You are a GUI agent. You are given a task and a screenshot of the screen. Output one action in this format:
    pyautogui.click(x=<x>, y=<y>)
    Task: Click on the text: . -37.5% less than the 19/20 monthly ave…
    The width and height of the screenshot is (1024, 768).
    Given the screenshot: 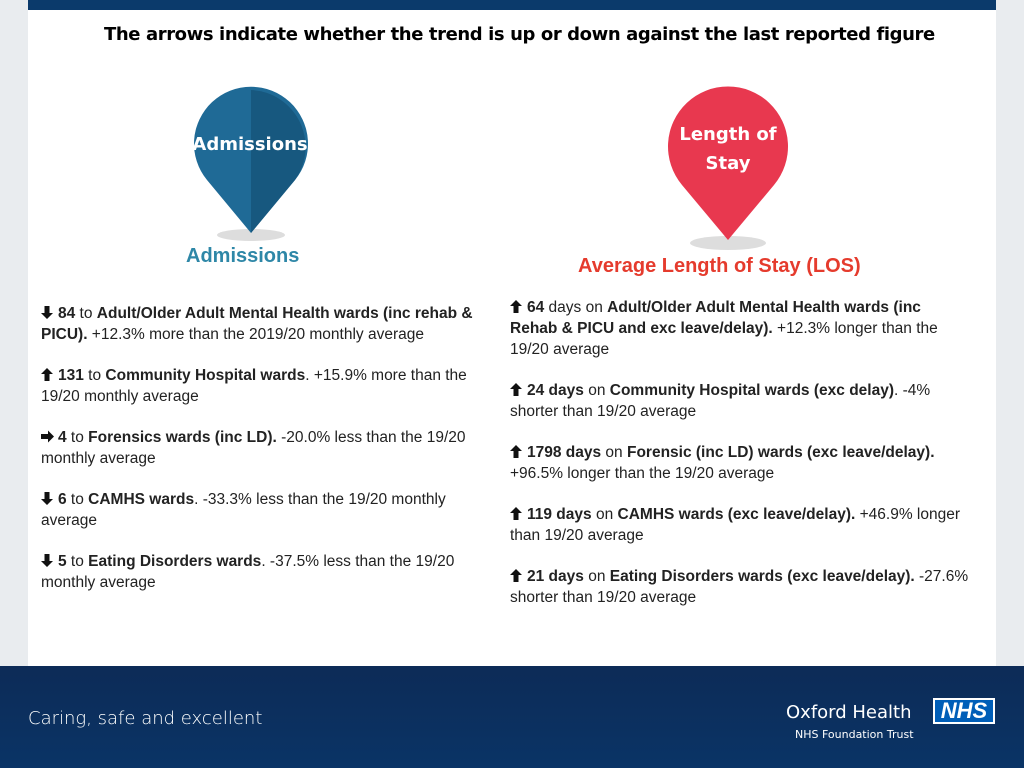 What is the action you would take?
    pyautogui.click(x=248, y=572)
    